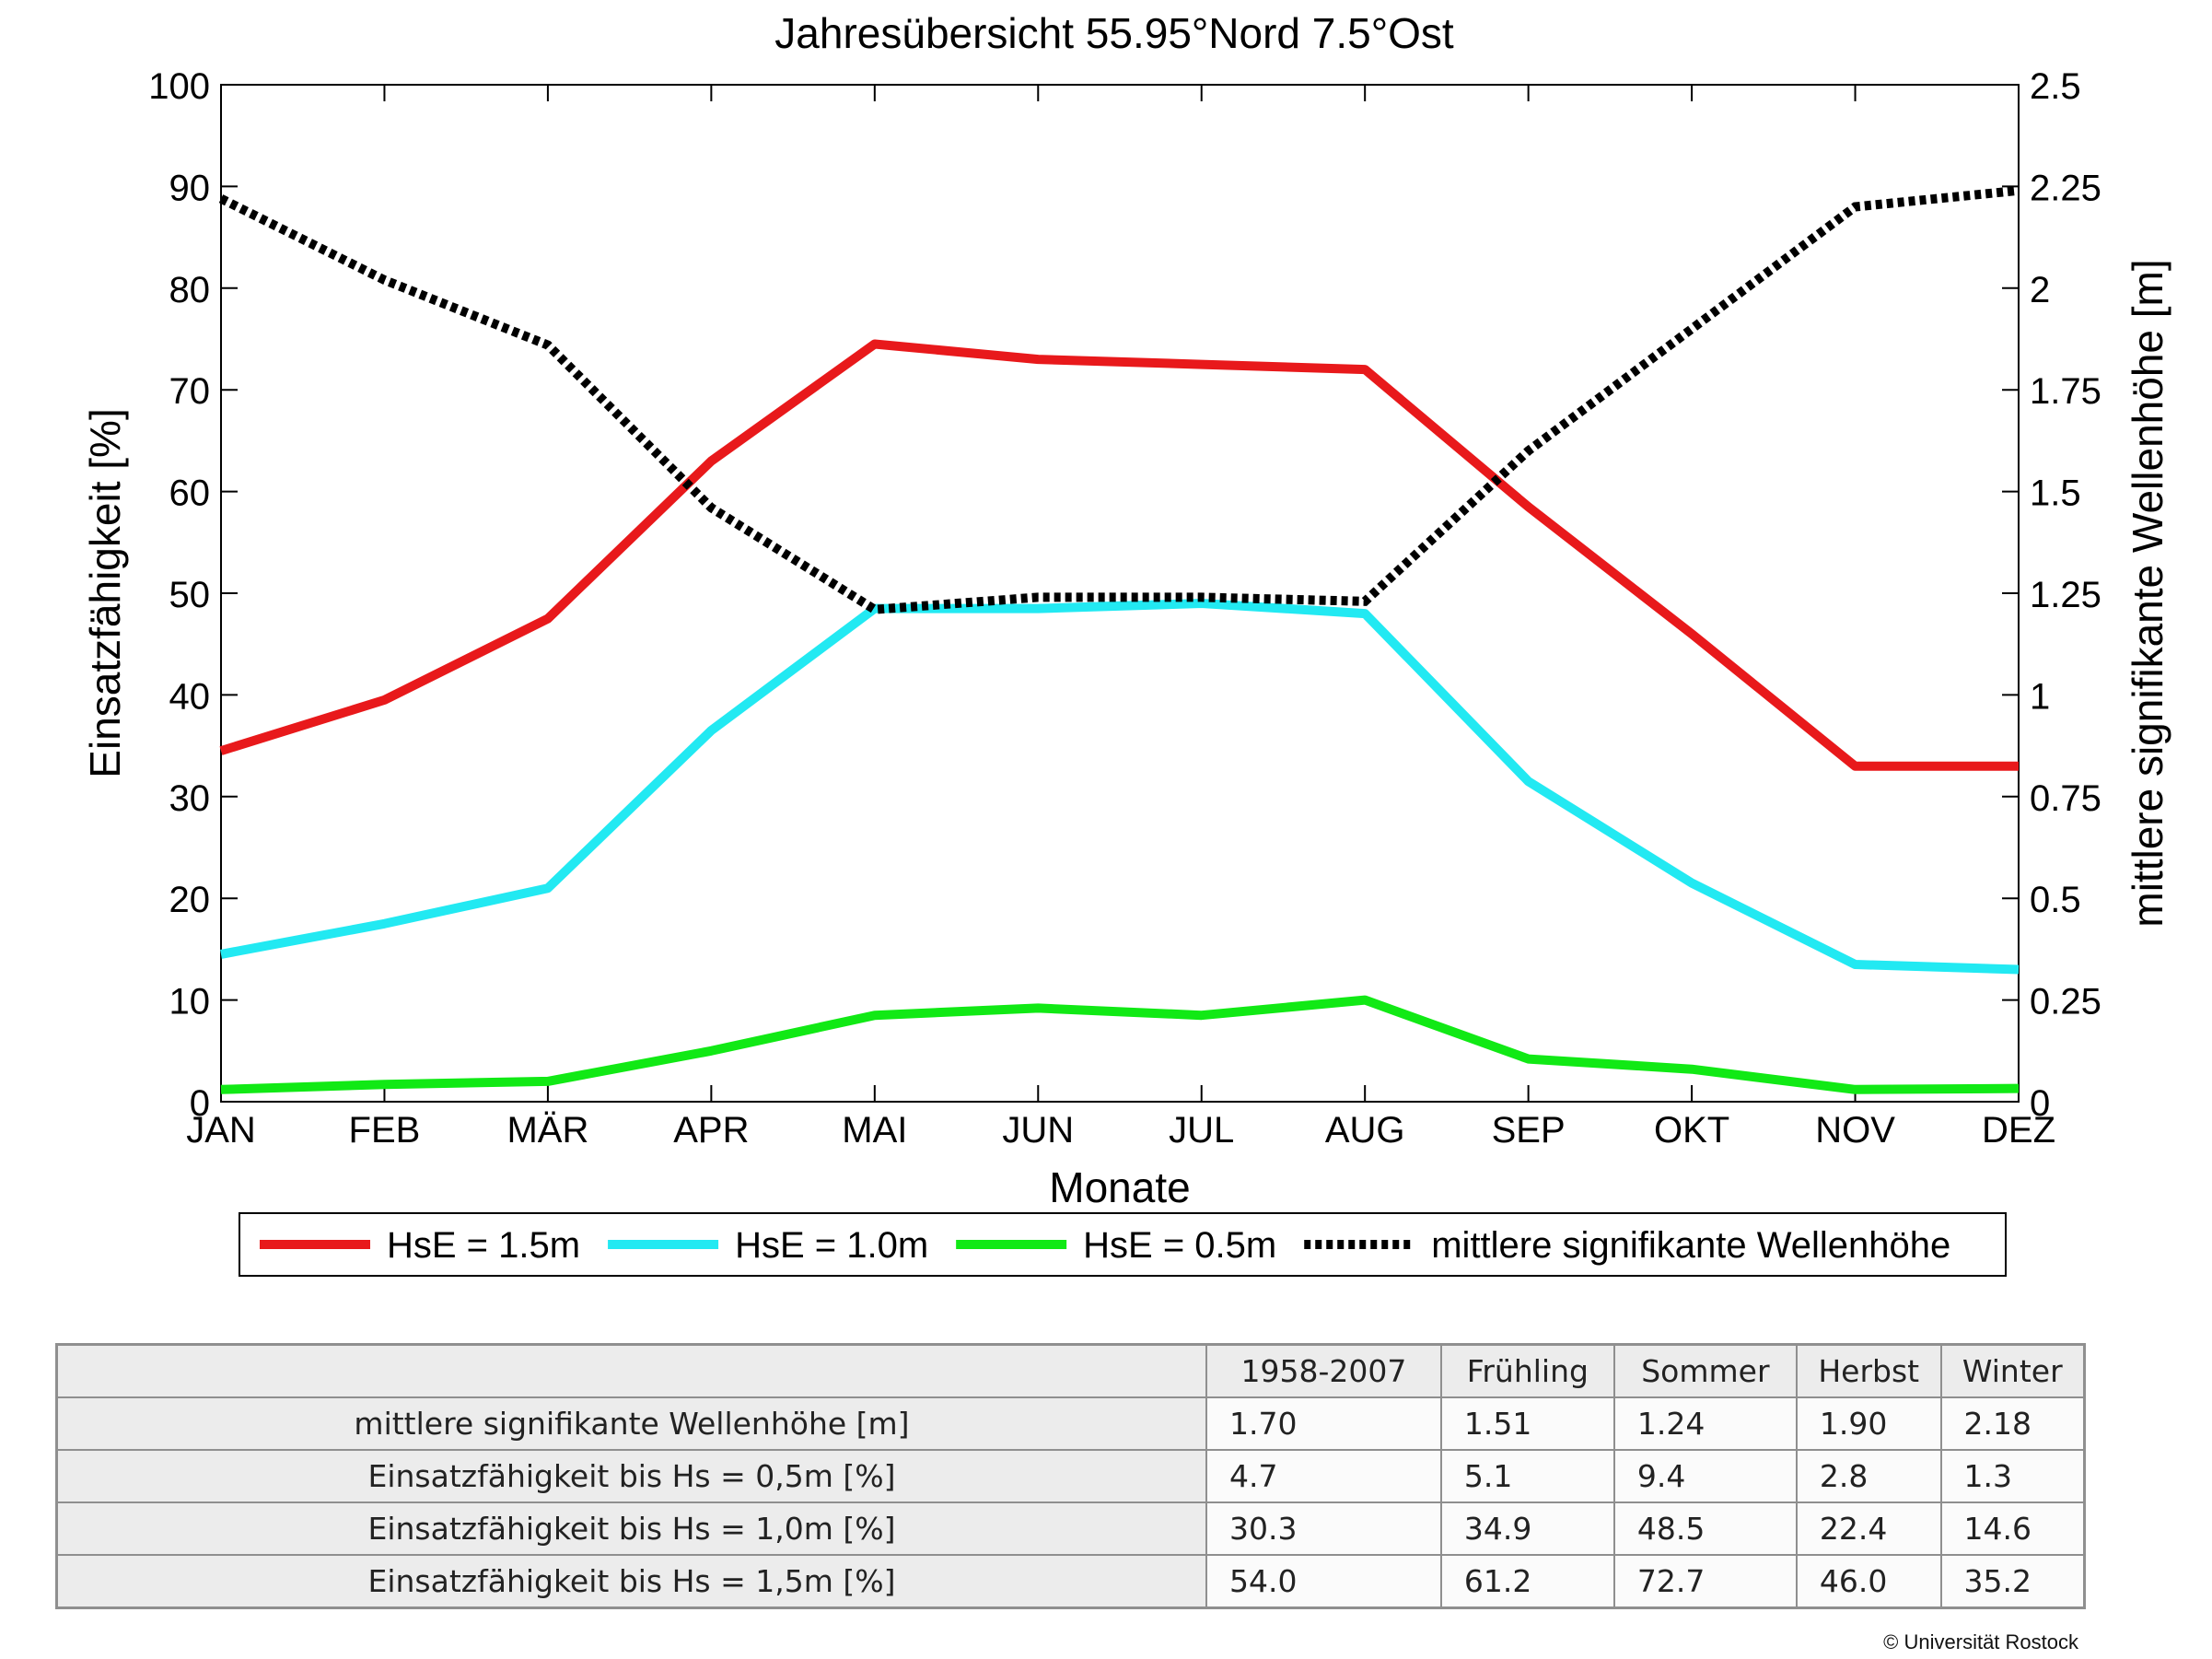  I want to click on table-cell: 34.9, so click(1527, 1528).